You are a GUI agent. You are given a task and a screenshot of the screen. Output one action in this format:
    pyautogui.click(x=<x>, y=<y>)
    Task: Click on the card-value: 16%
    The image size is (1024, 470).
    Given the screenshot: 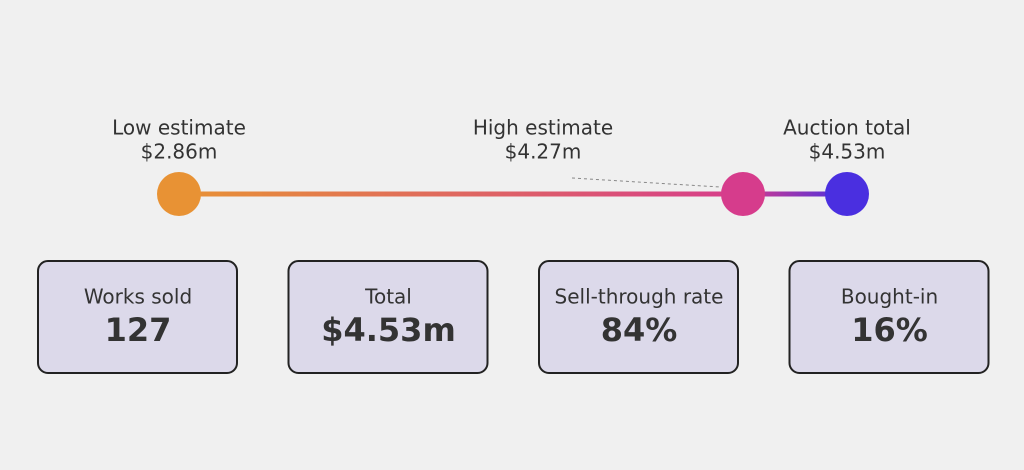 What is the action you would take?
    pyautogui.click(x=889, y=330)
    